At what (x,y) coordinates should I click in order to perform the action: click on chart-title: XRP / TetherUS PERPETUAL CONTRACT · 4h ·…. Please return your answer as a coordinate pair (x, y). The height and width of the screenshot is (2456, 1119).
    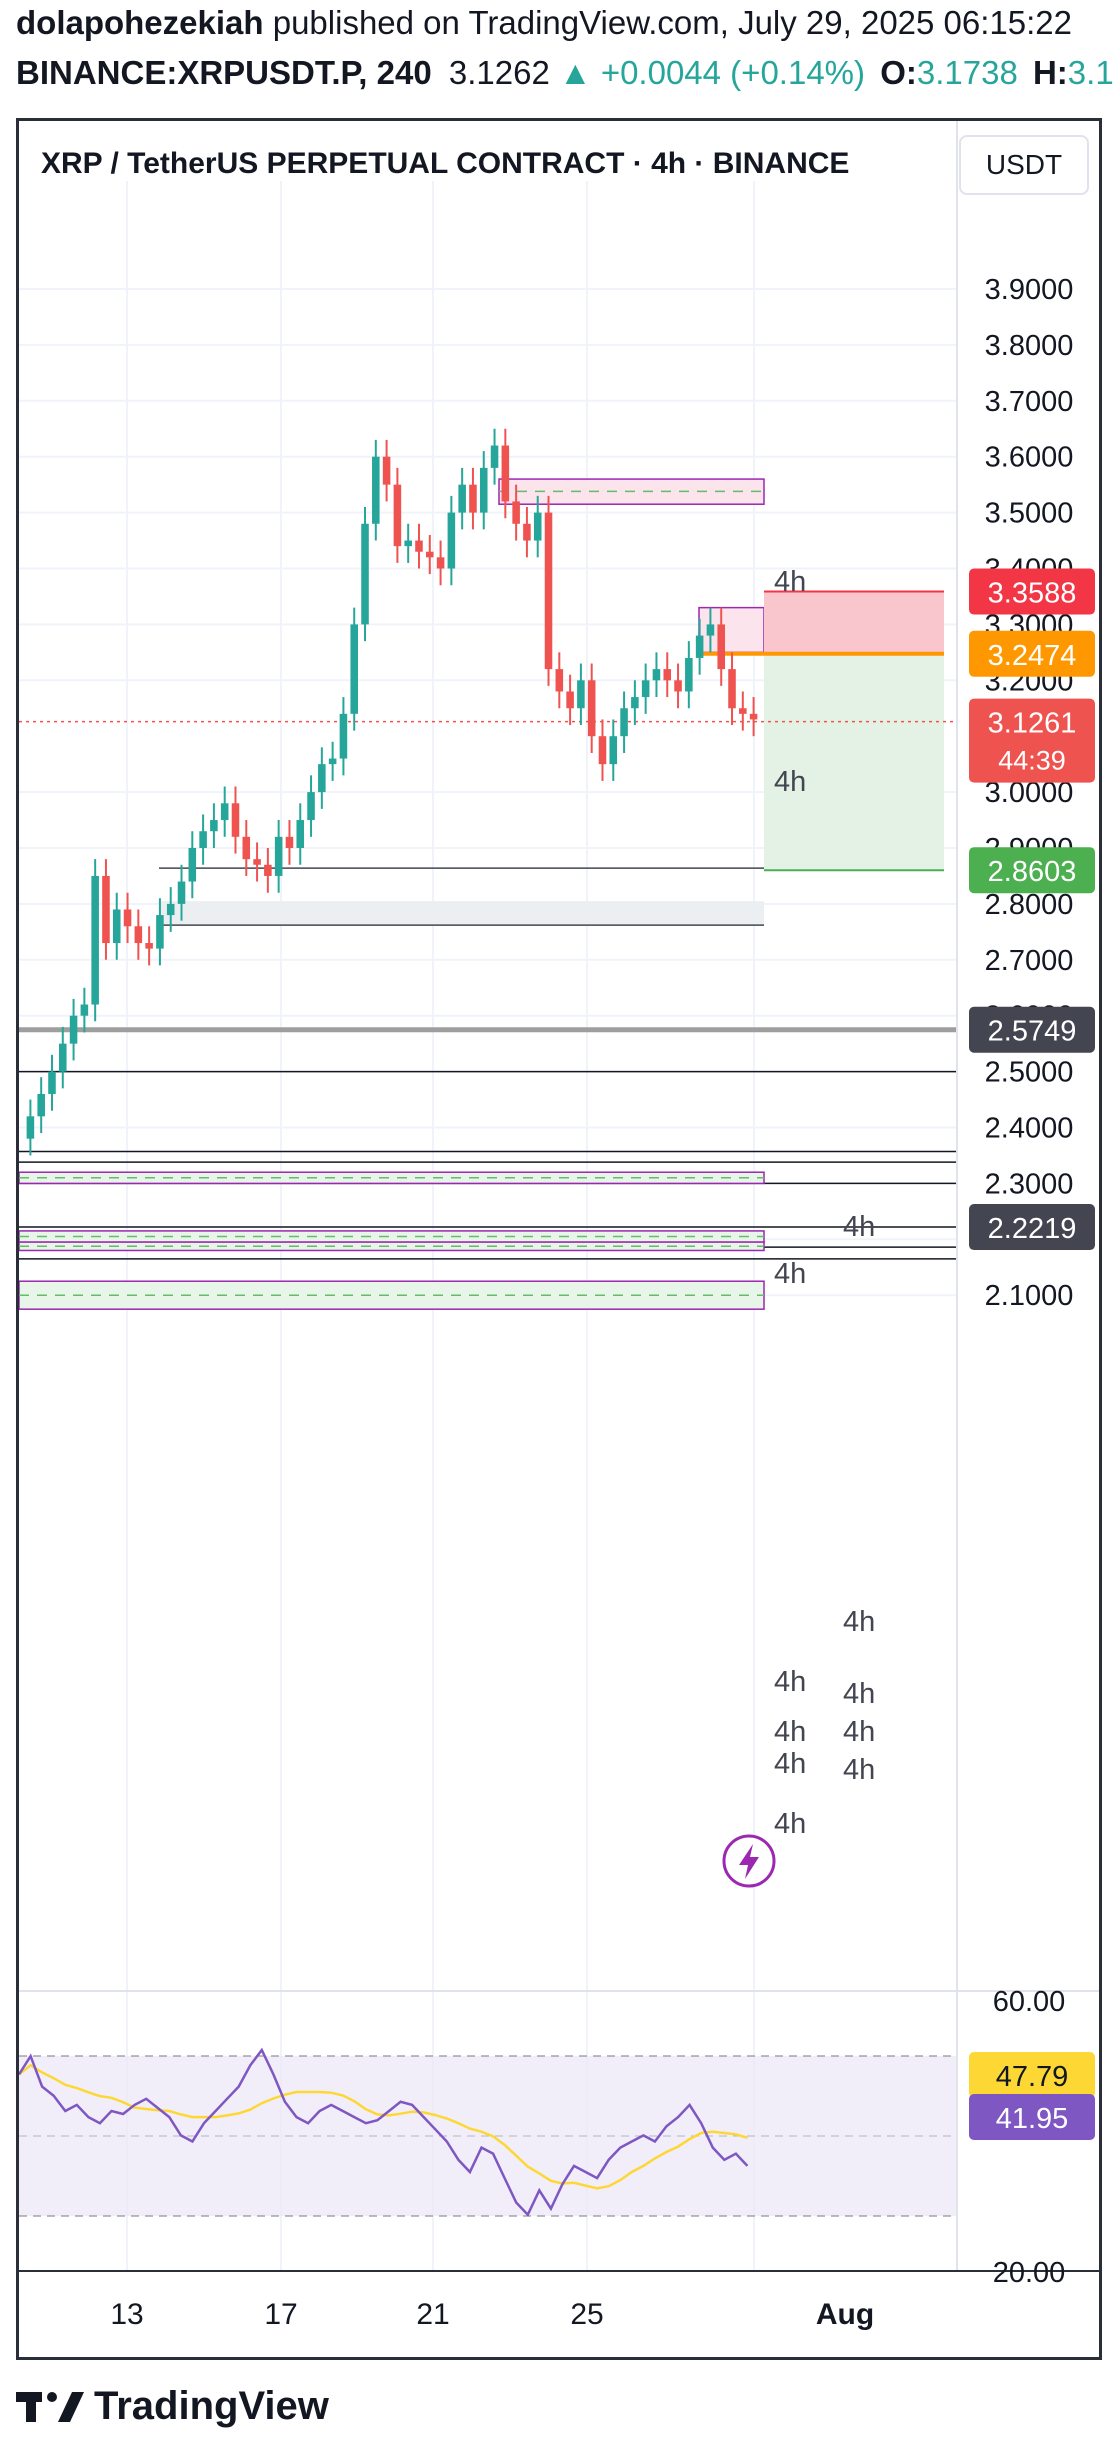
    Looking at the image, I should click on (445, 163).